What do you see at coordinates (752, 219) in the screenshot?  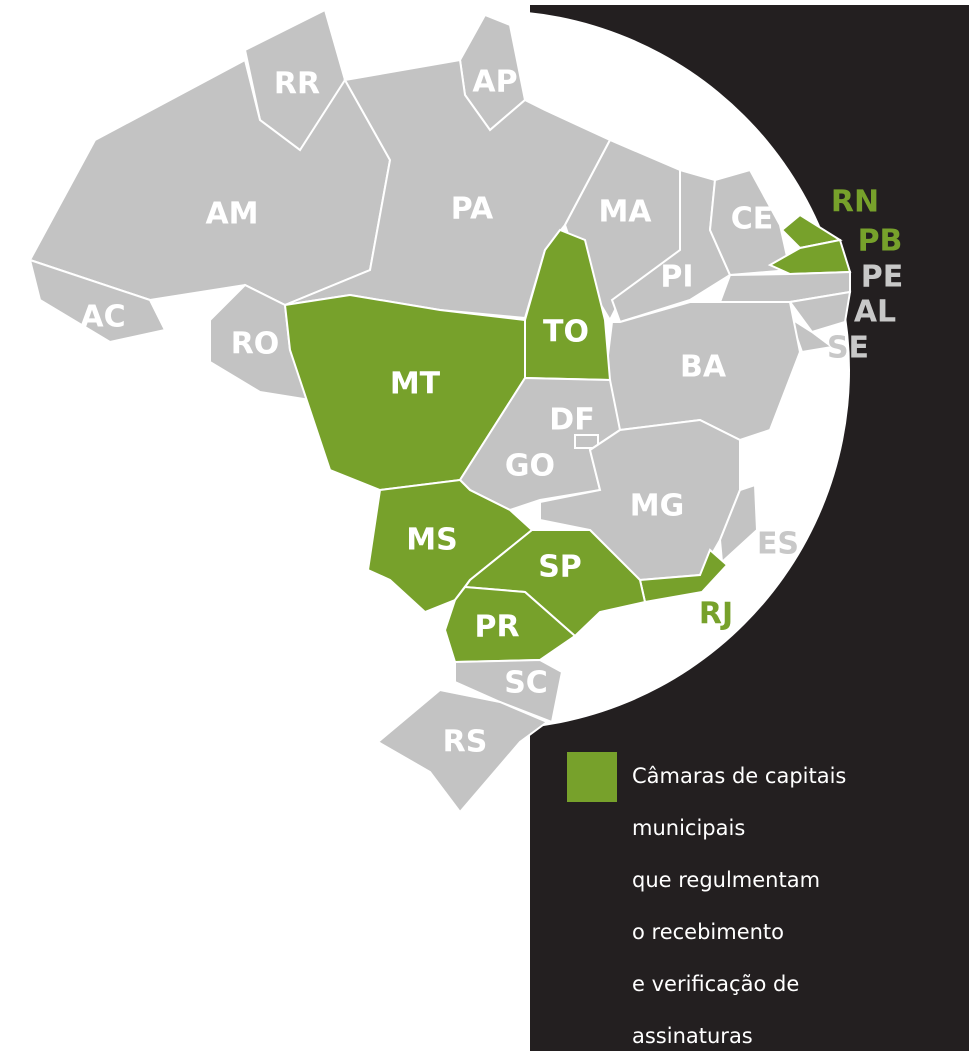 I see `state-label: CE` at bounding box center [752, 219].